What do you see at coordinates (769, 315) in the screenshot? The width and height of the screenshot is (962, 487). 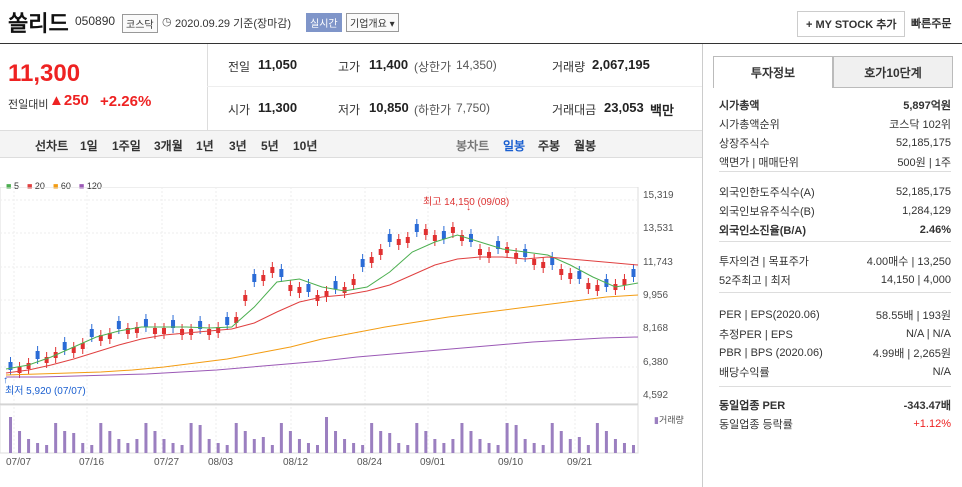 I see `info-key: PER | EPS(2020.06)` at bounding box center [769, 315].